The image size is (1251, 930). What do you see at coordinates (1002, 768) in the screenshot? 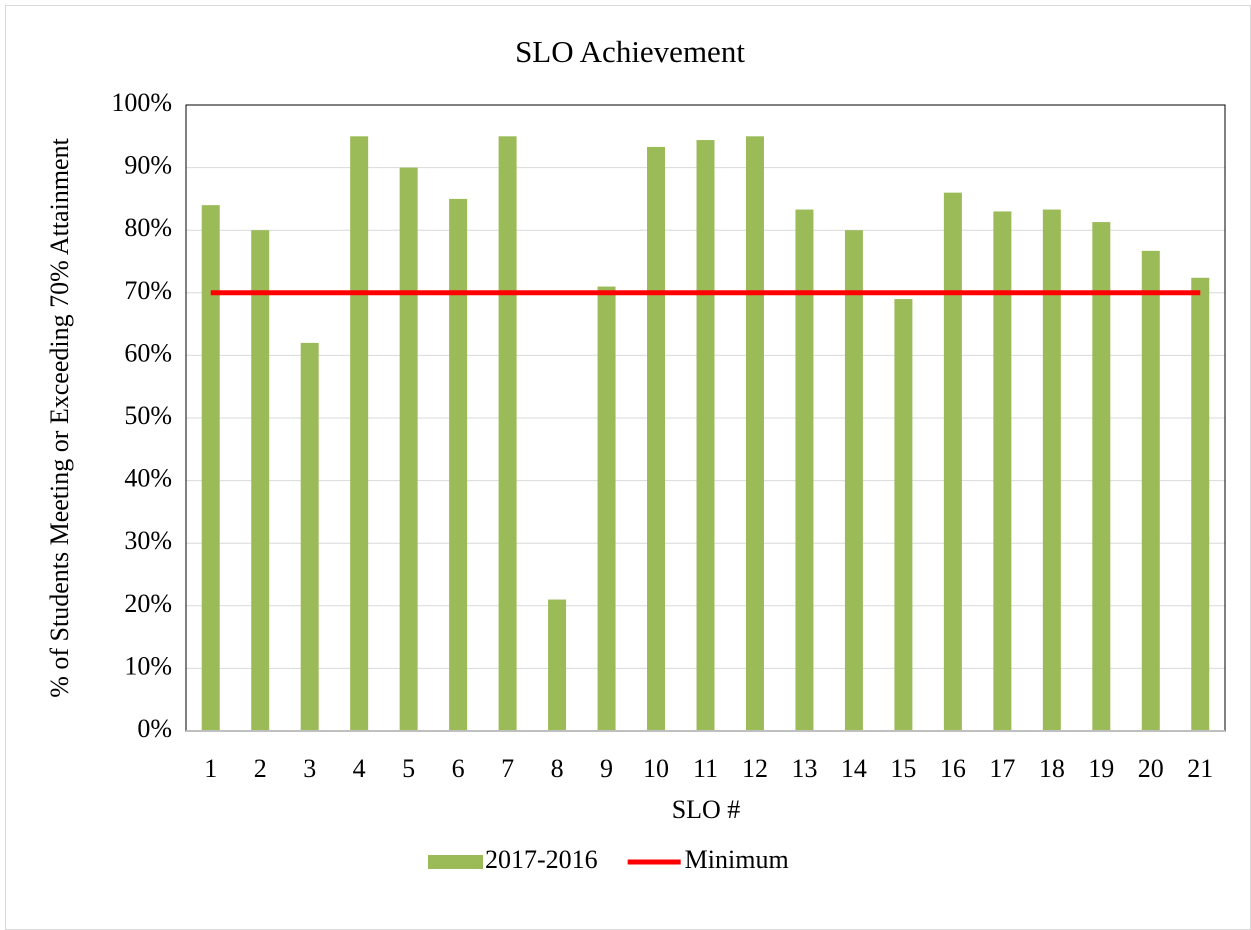
I see `x-tick-label: 17` at bounding box center [1002, 768].